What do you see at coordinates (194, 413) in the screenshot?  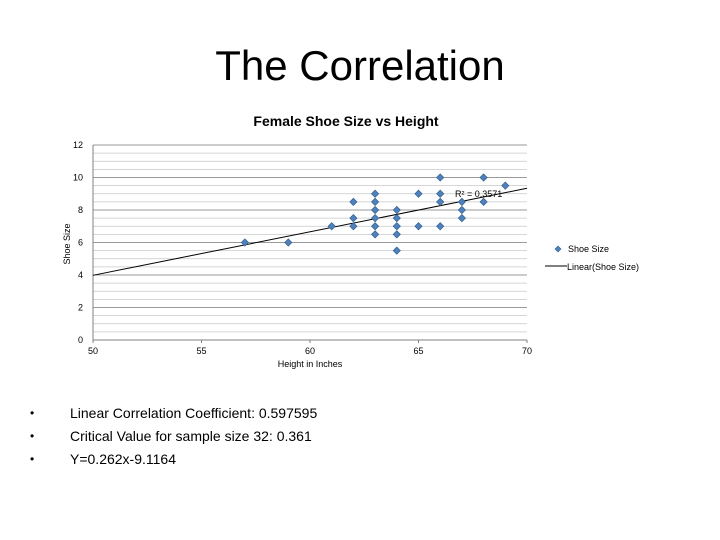 I see `bullet-text: Linear Correlation Coefficient: 0.597595` at bounding box center [194, 413].